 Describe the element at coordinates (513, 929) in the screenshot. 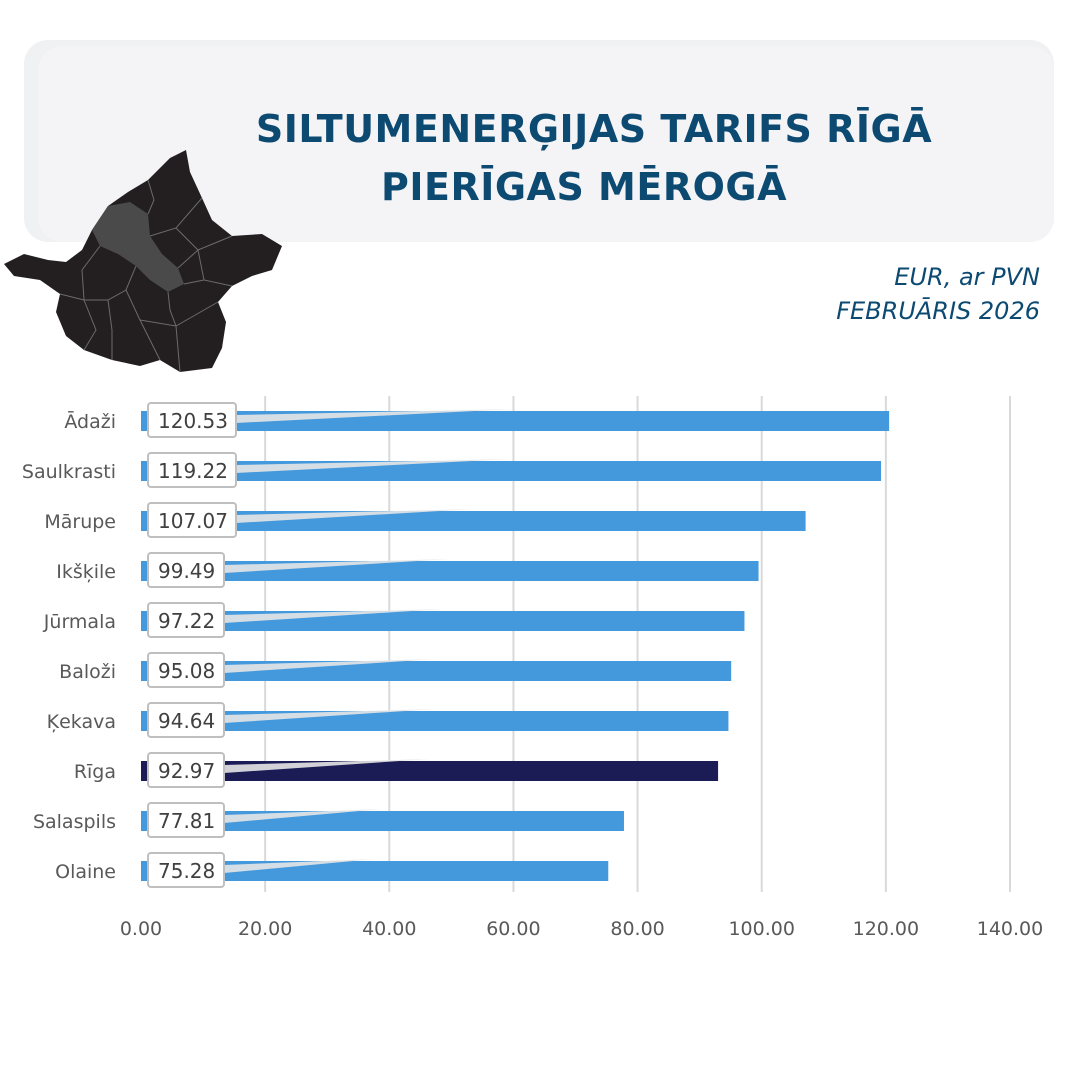

I see `x-tick-label: 60.00` at that location.